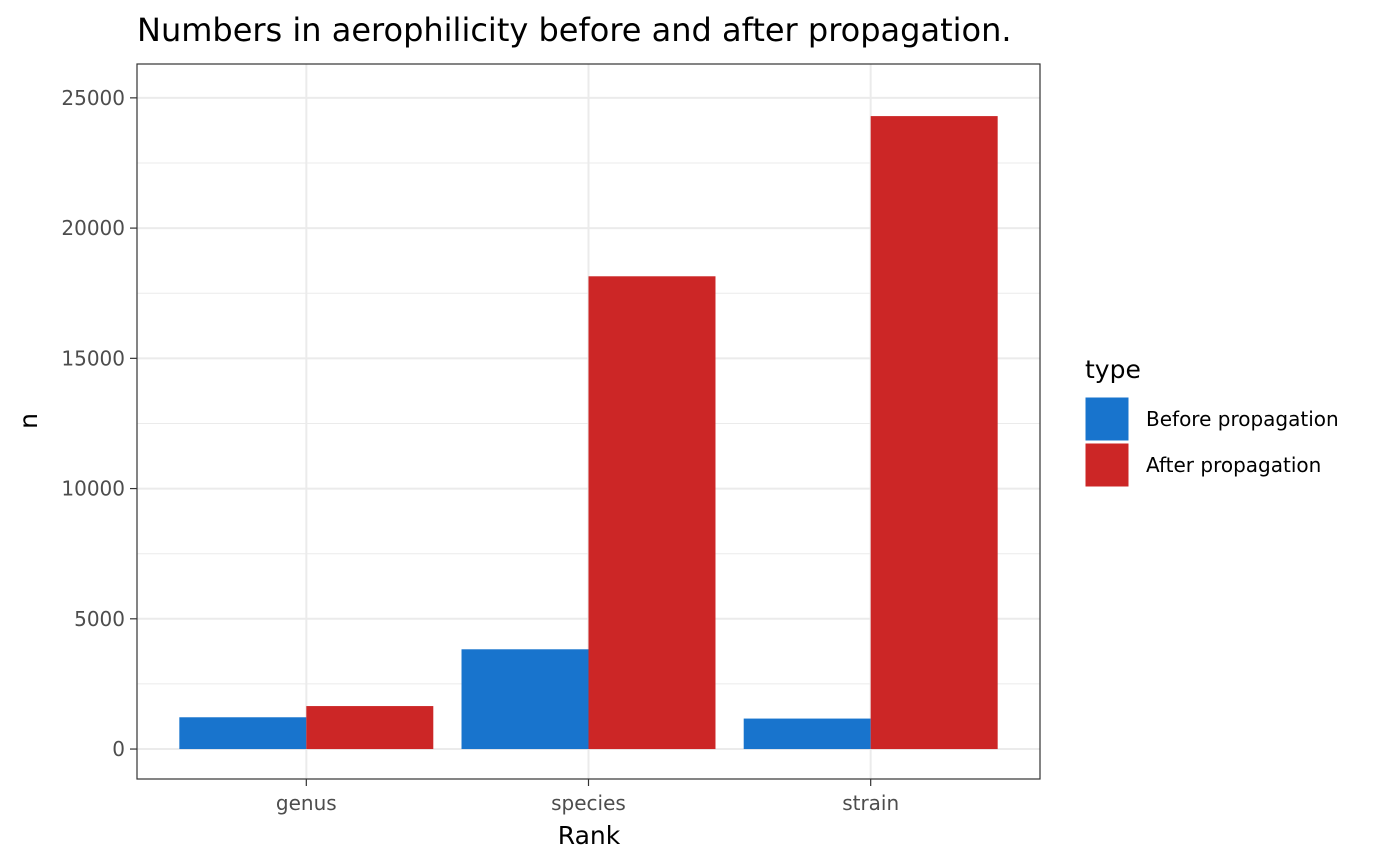 The height and width of the screenshot is (865, 1400). Describe the element at coordinates (1242, 419) in the screenshot. I see `legend-label: Before propagation` at that location.